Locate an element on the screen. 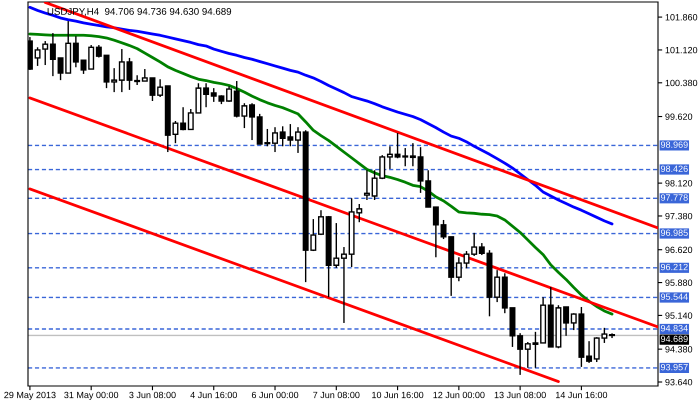 The image size is (700, 402). x-tick-label: 3 Jun 08:00 is located at coordinates (152, 395).